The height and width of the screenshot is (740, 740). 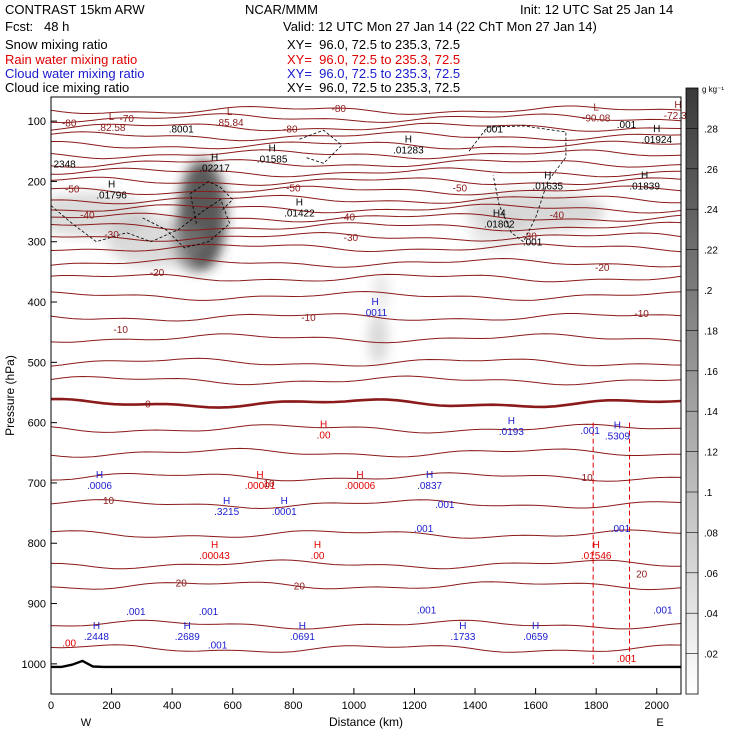 I want to click on x-tick-label: 1400, so click(x=475, y=706).